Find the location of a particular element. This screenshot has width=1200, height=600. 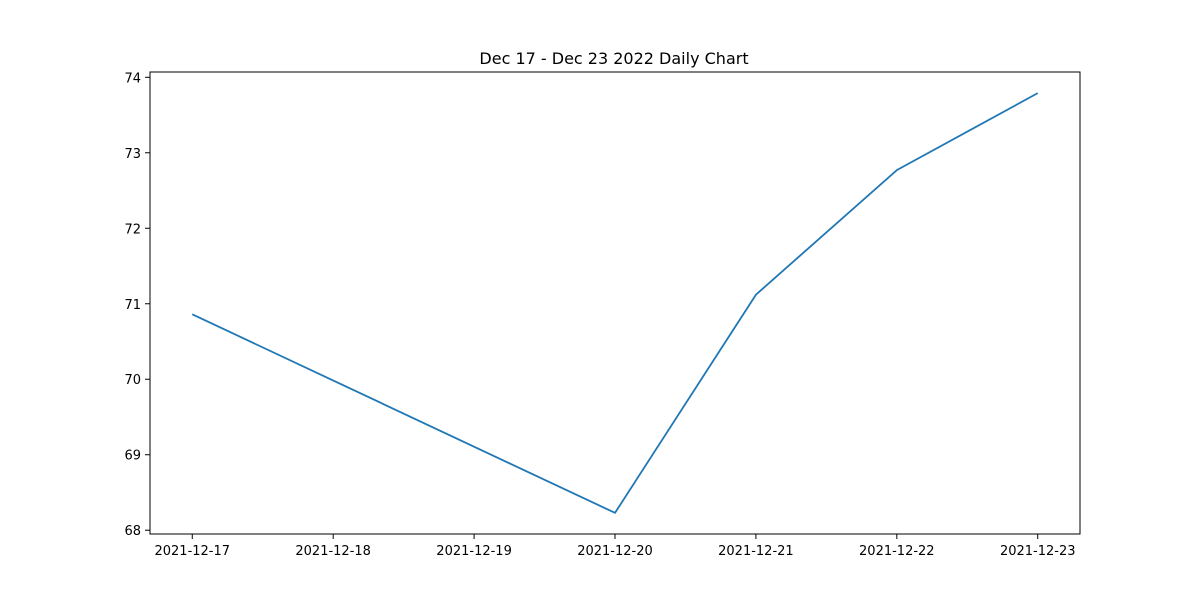

x-tick-label: 2021-12-17 is located at coordinates (192, 551).